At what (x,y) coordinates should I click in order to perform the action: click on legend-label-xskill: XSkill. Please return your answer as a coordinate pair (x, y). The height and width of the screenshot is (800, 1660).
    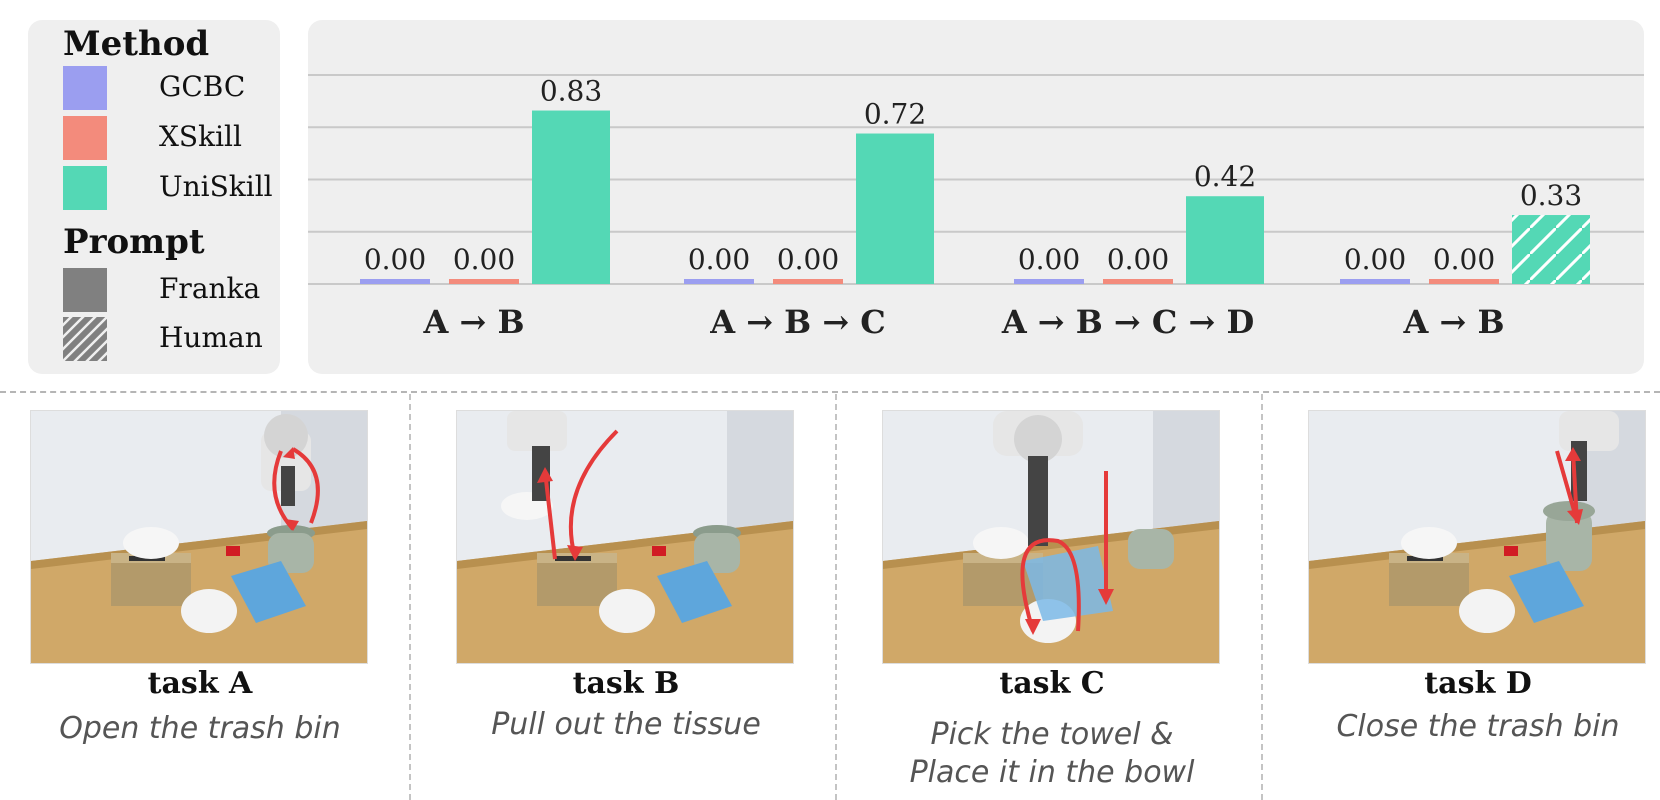
    Looking at the image, I should click on (200, 136).